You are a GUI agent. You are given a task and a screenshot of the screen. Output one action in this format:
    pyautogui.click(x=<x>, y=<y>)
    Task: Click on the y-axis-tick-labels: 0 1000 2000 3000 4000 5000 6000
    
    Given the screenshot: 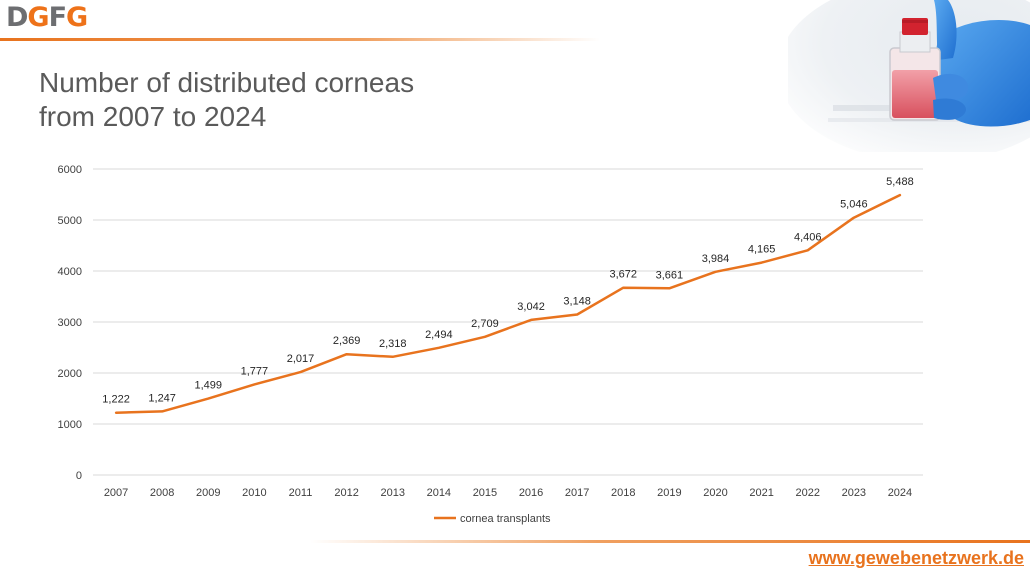 What is the action you would take?
    pyautogui.click(x=70, y=323)
    